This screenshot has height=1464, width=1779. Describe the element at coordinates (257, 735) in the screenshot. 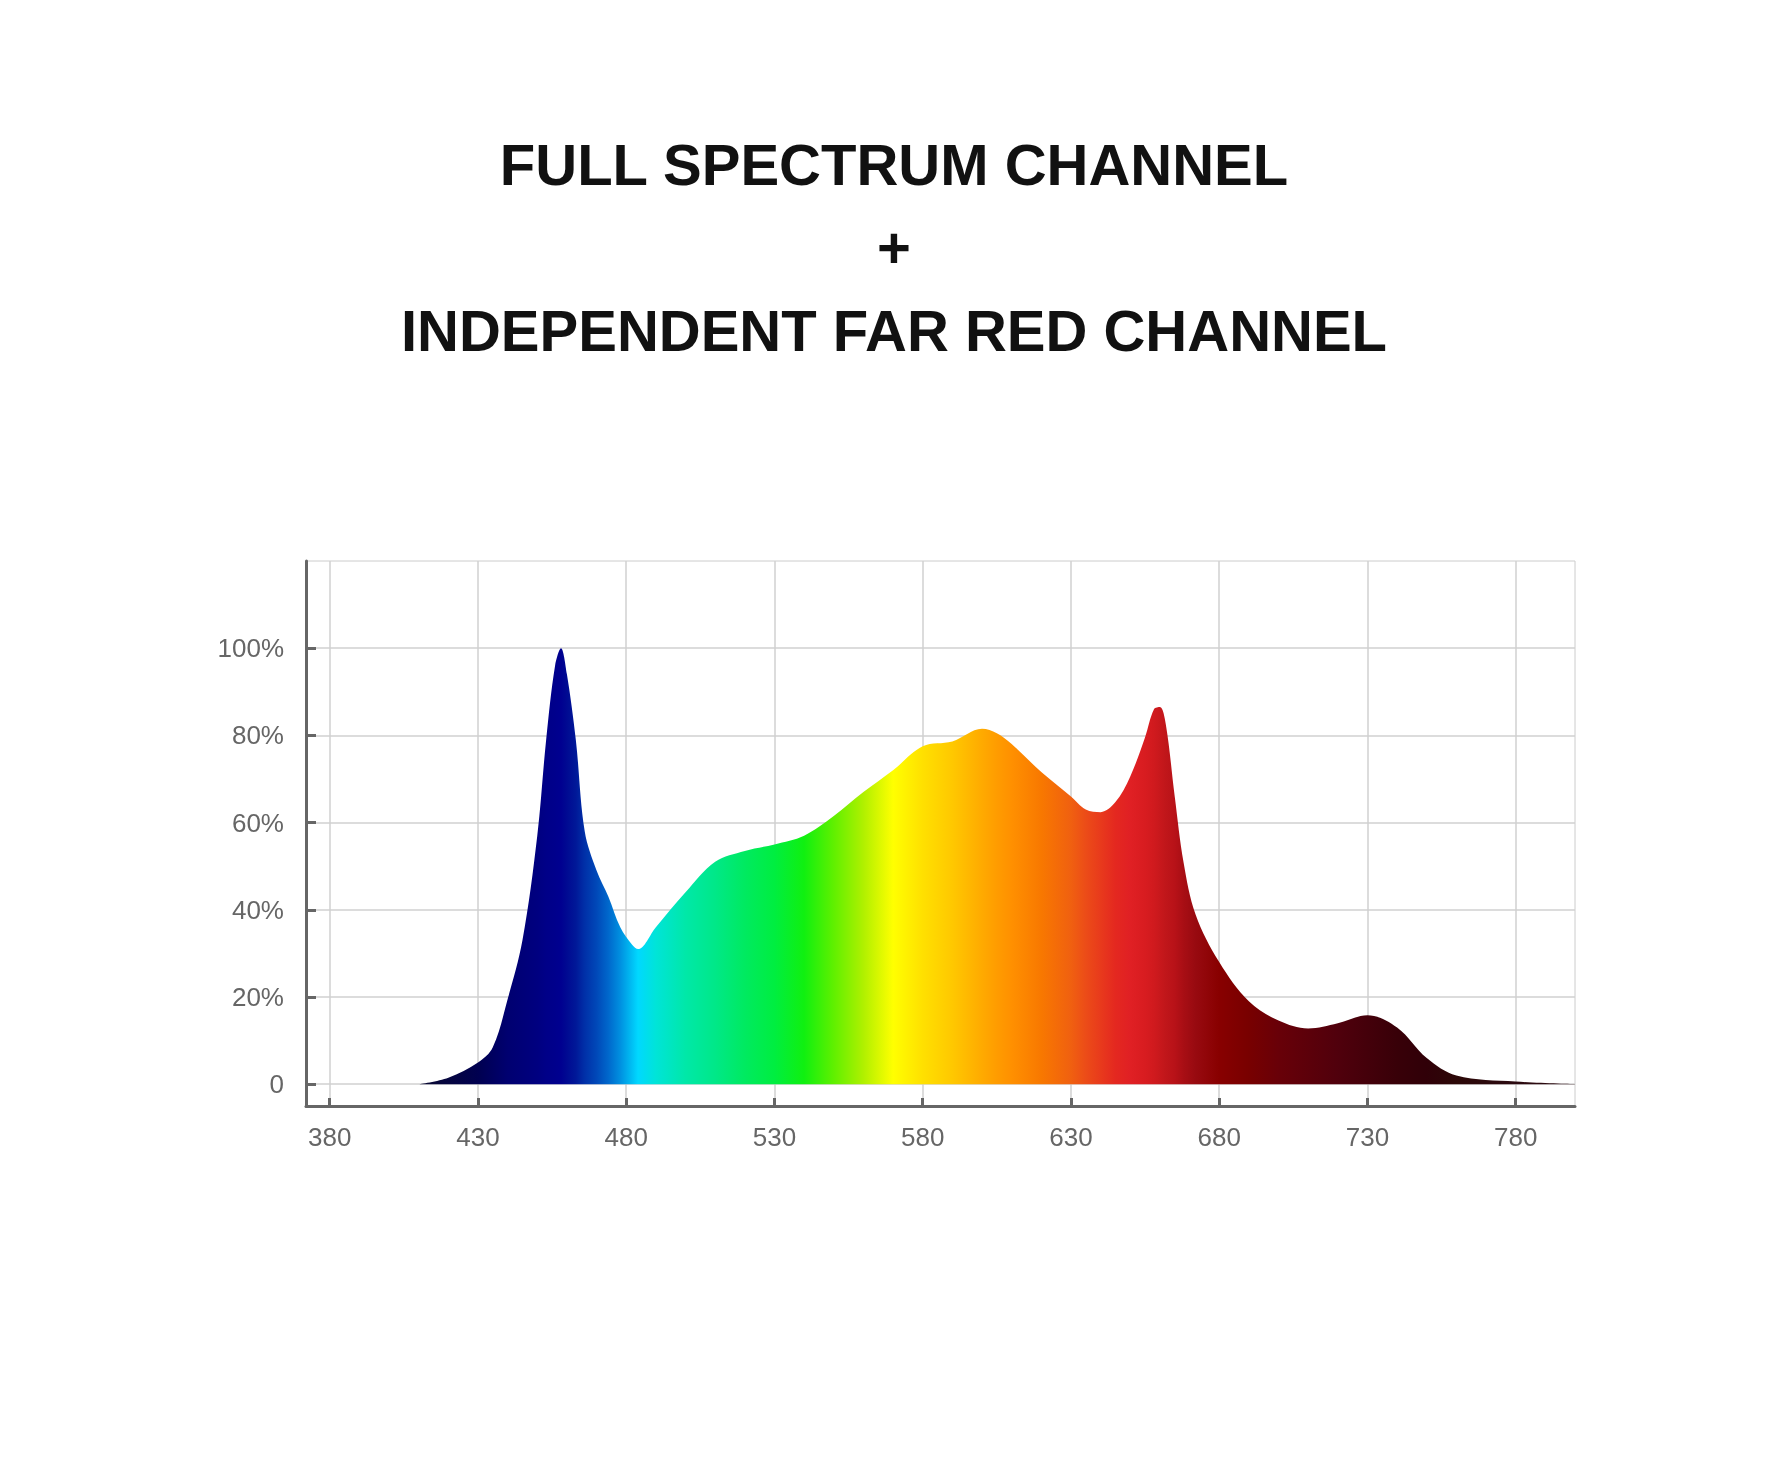

I see `y-tick-label: 80%` at that location.